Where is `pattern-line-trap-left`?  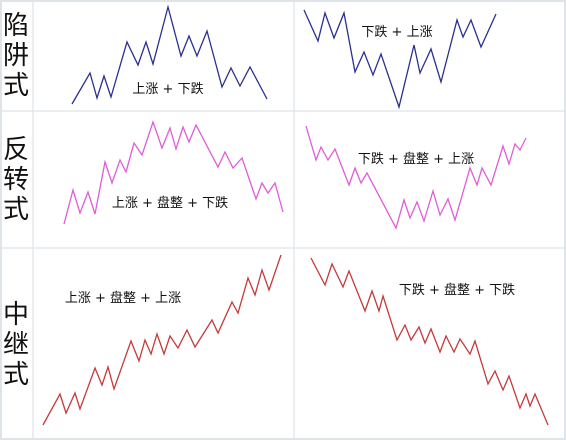 pattern-line-trap-left is located at coordinates (169, 54).